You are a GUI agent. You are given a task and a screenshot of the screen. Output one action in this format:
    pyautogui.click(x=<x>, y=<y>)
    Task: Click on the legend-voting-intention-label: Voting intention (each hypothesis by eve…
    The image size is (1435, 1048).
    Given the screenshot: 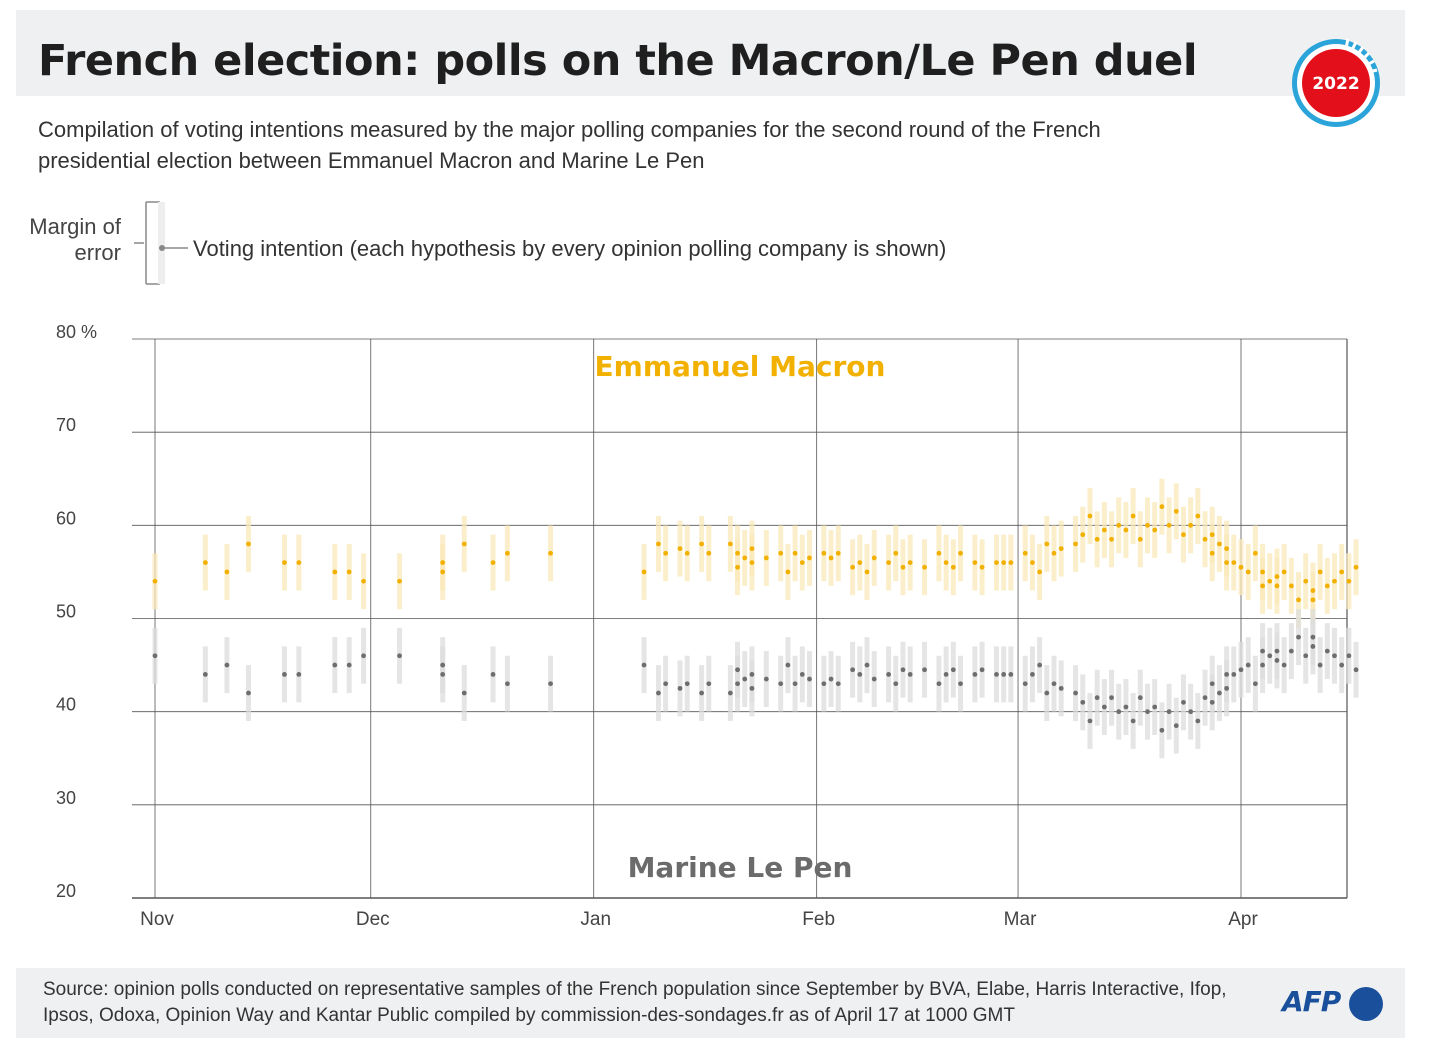 What is the action you would take?
    pyautogui.click(x=570, y=248)
    